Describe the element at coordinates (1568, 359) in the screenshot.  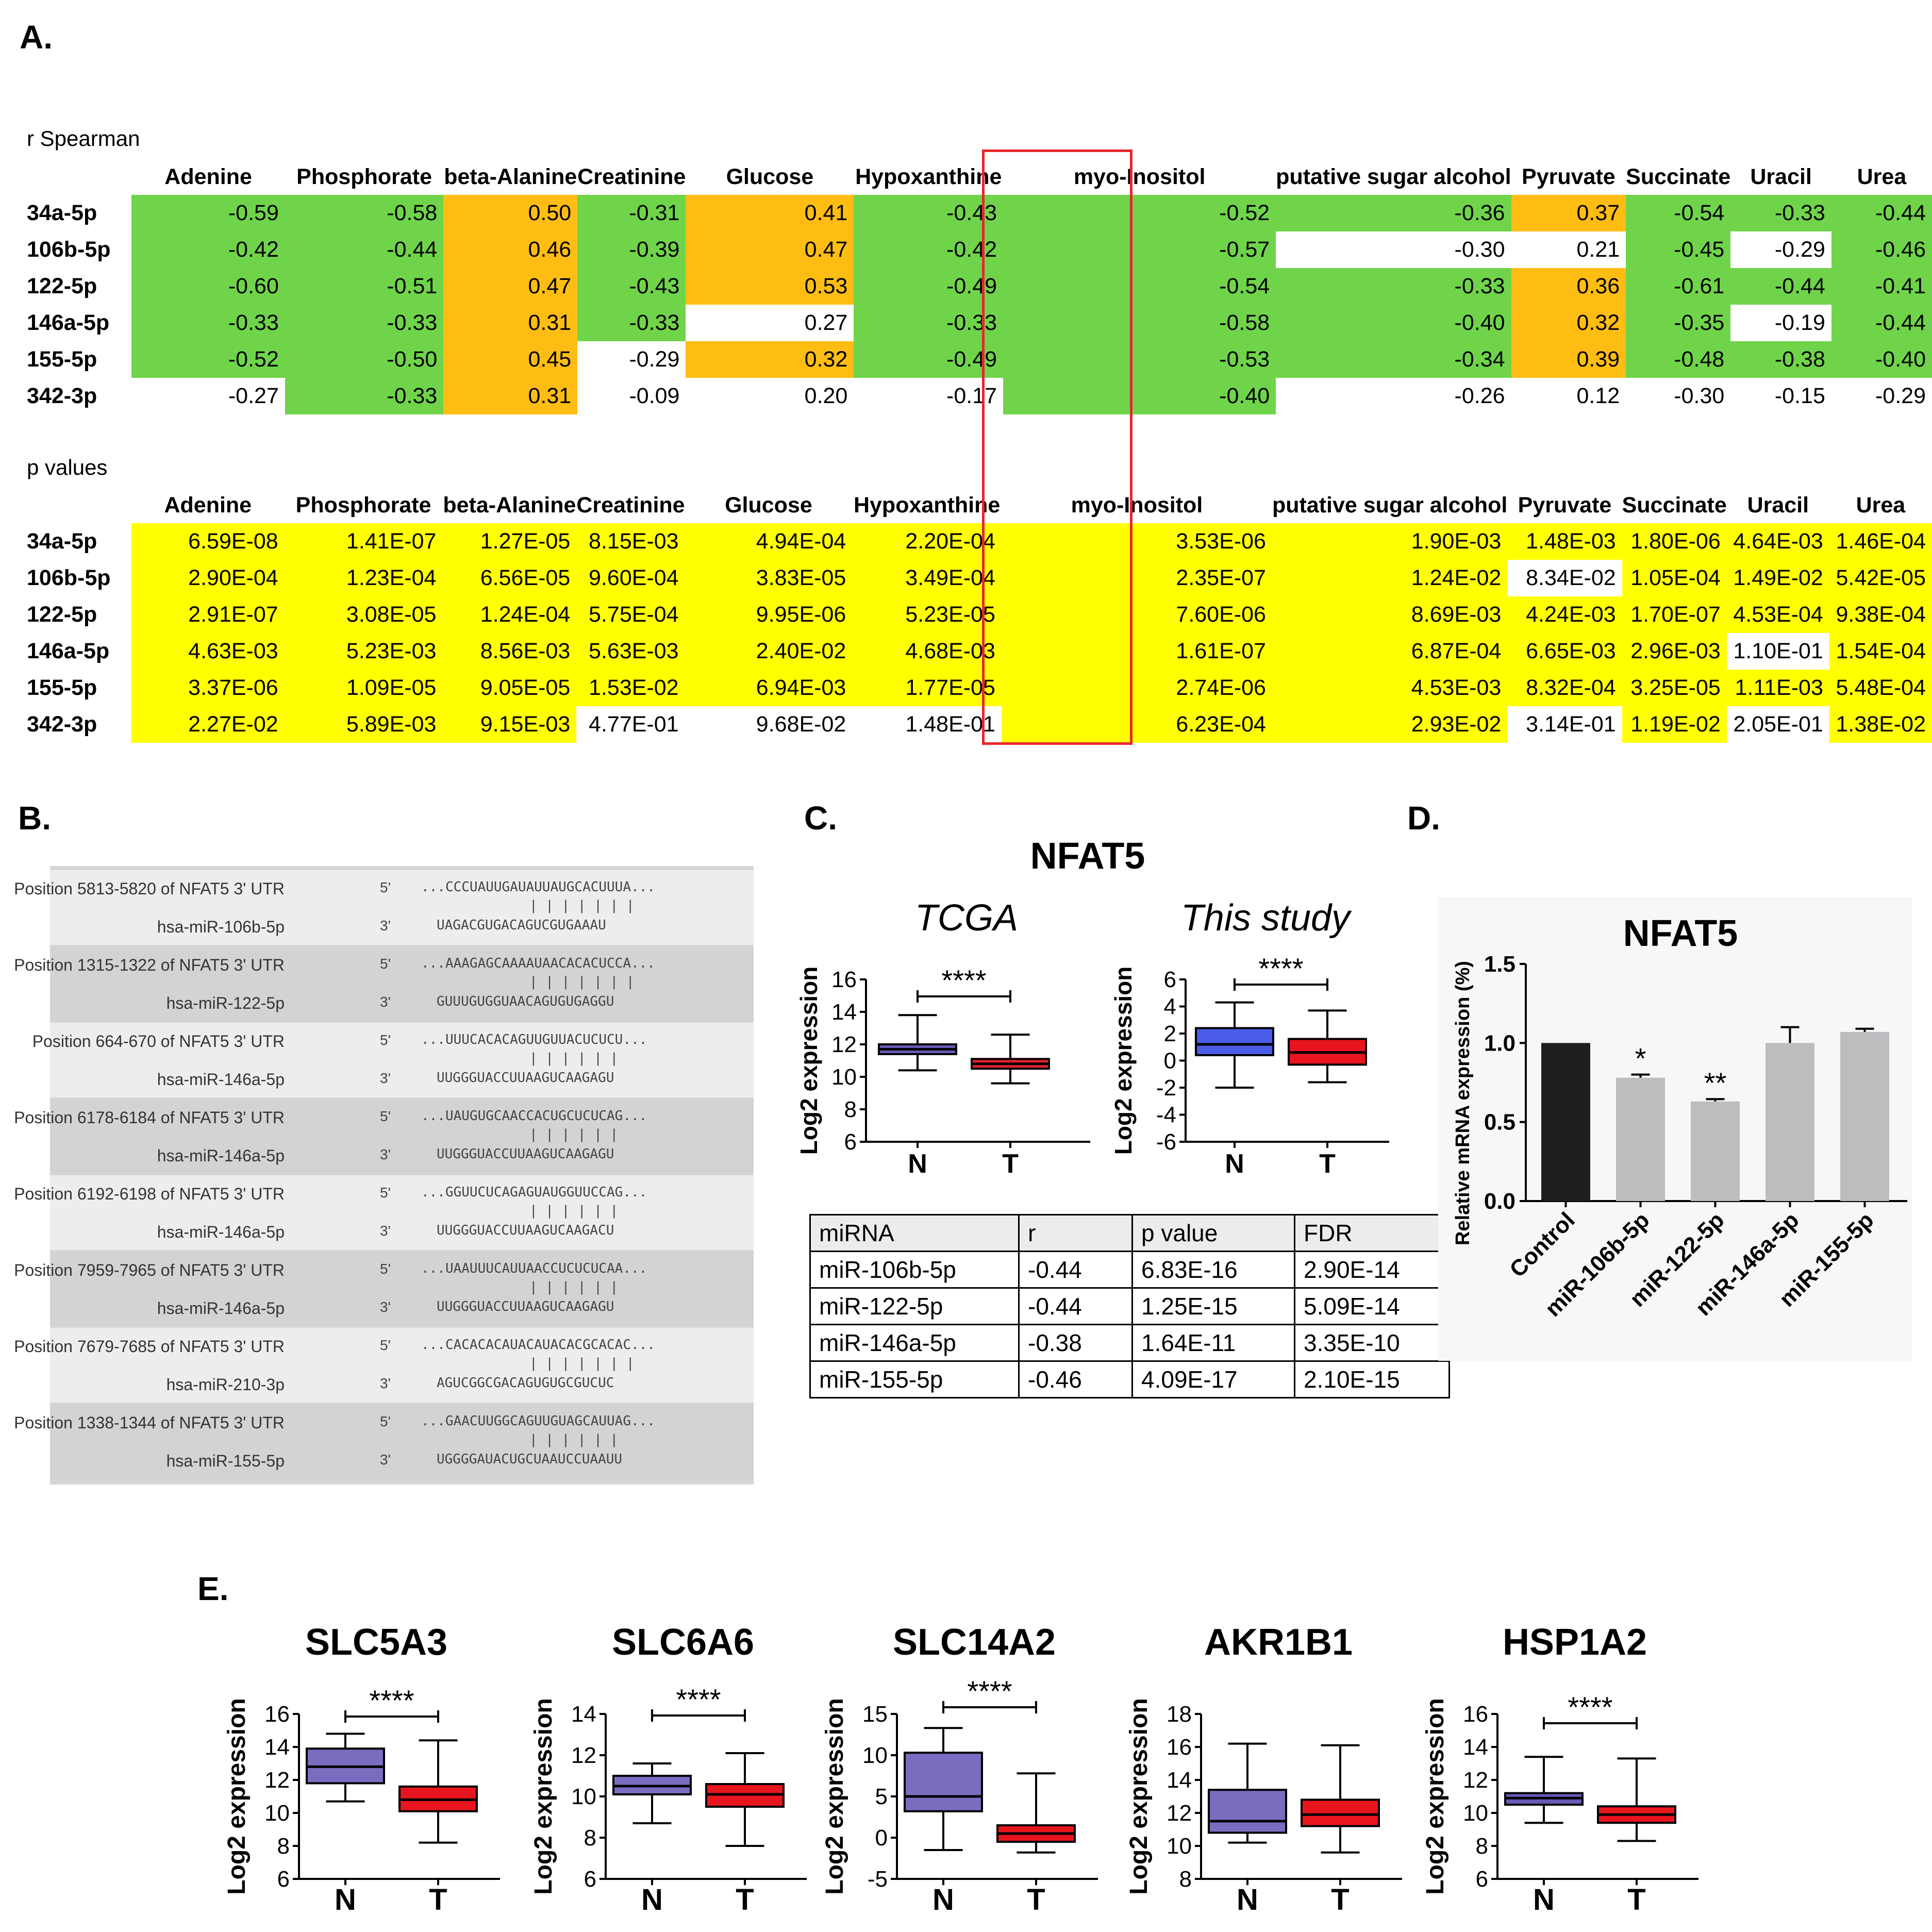
I see `value-cell: 0.39` at that location.